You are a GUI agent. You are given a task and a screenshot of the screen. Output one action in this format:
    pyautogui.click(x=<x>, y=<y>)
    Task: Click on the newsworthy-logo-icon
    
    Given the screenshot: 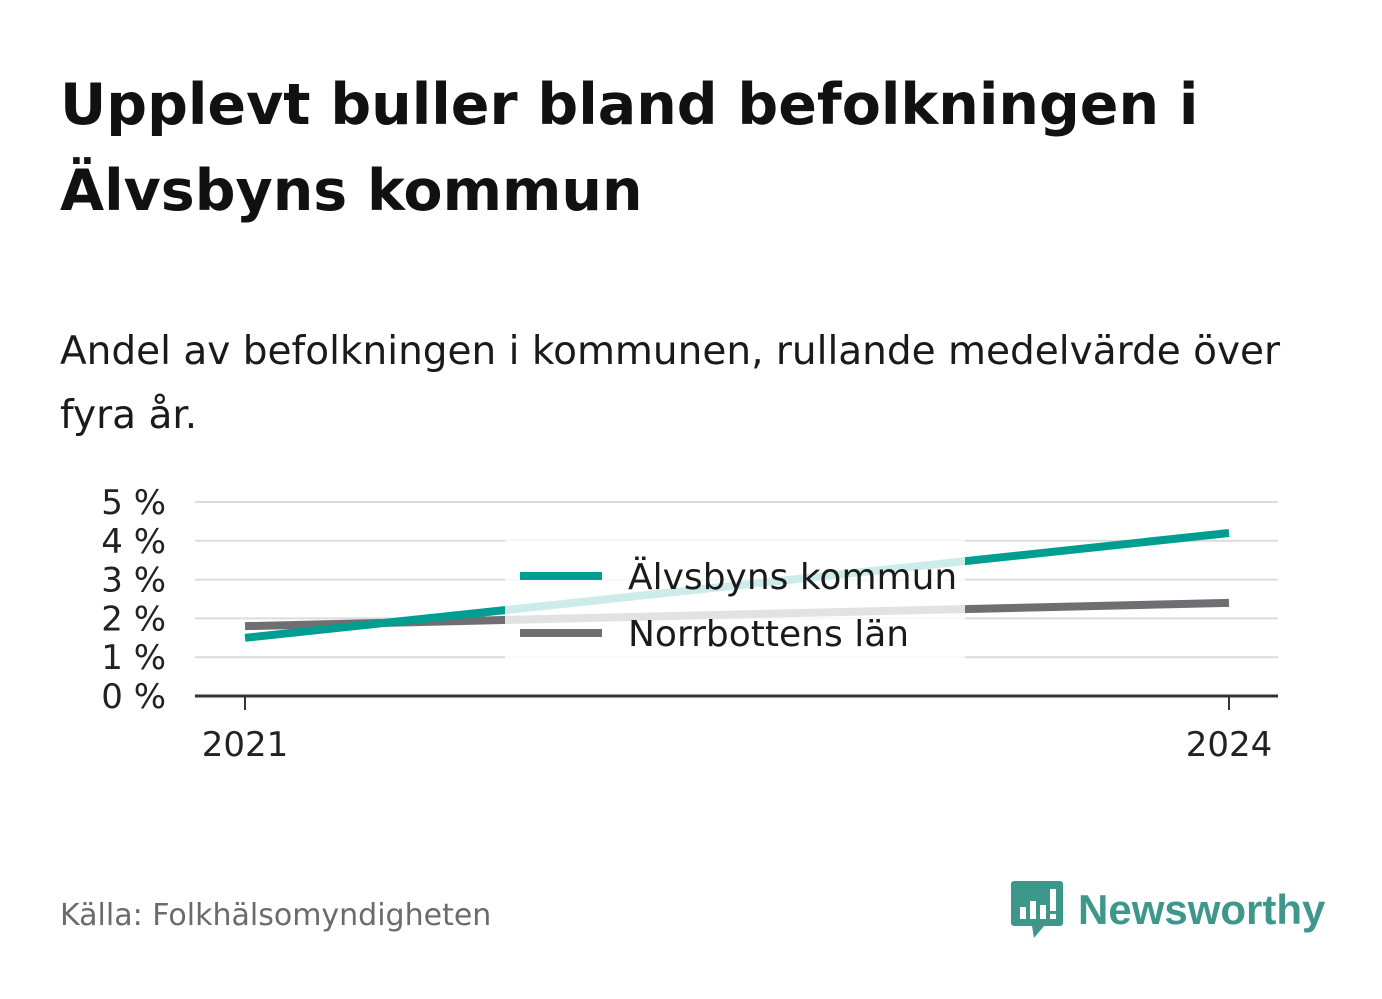 What is the action you would take?
    pyautogui.click(x=1037, y=909)
    